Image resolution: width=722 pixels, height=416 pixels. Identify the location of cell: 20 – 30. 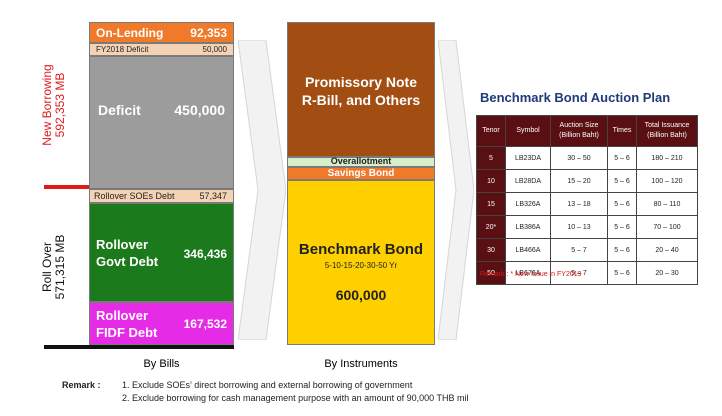
(667, 273).